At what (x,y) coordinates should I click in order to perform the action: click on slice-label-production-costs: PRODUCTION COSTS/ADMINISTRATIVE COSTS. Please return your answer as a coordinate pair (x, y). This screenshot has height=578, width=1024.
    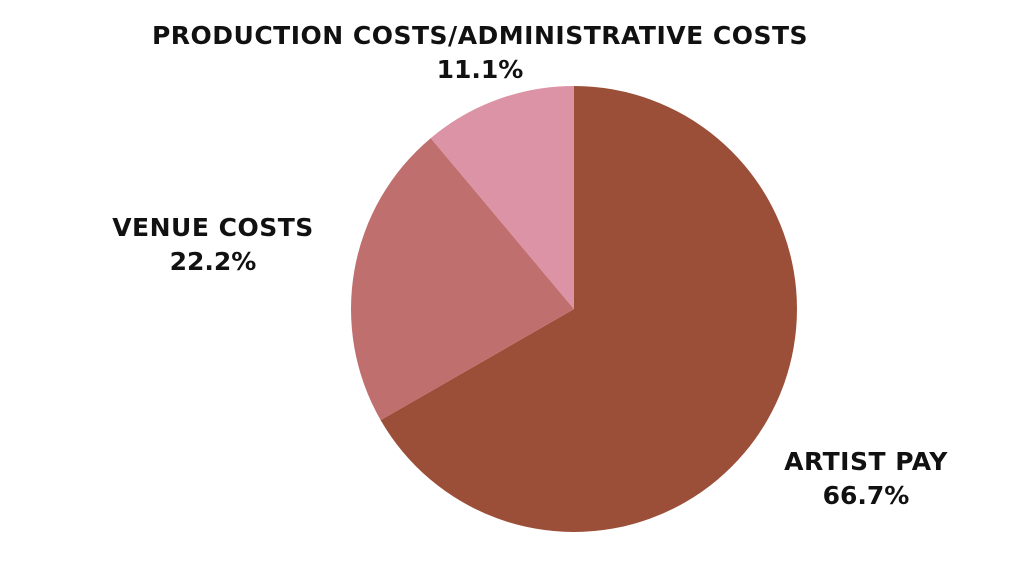
    Looking at the image, I should click on (480, 35).